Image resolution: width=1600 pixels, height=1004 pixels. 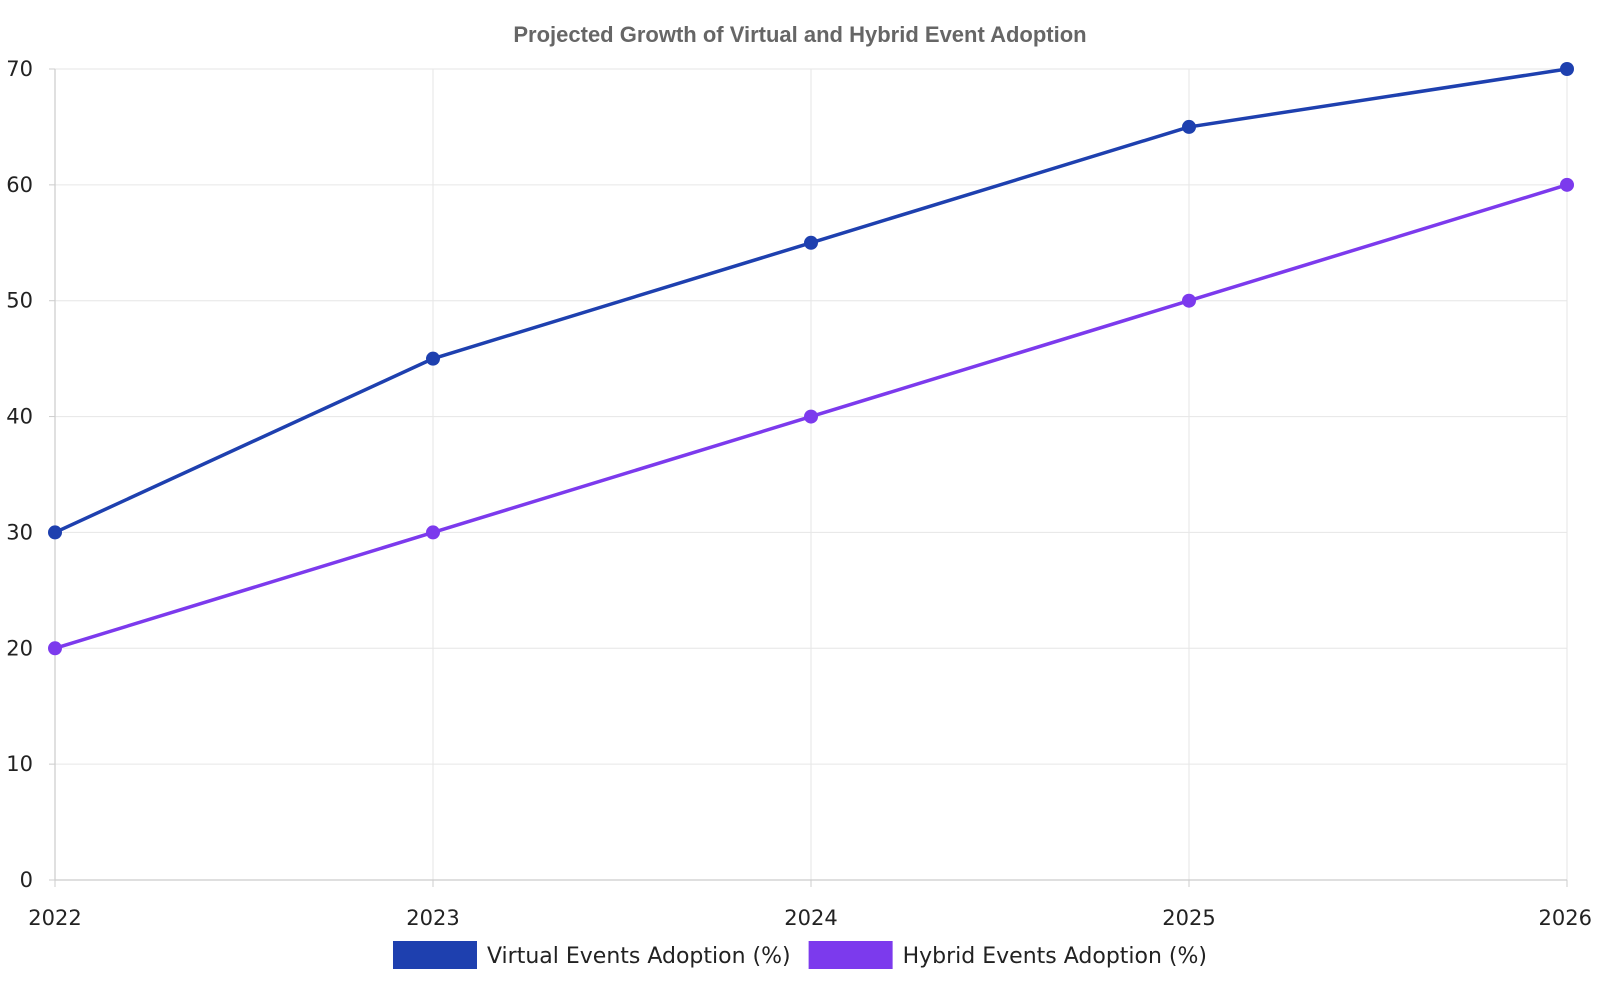 What do you see at coordinates (19, 185) in the screenshot?
I see `y-tick-label: 60` at bounding box center [19, 185].